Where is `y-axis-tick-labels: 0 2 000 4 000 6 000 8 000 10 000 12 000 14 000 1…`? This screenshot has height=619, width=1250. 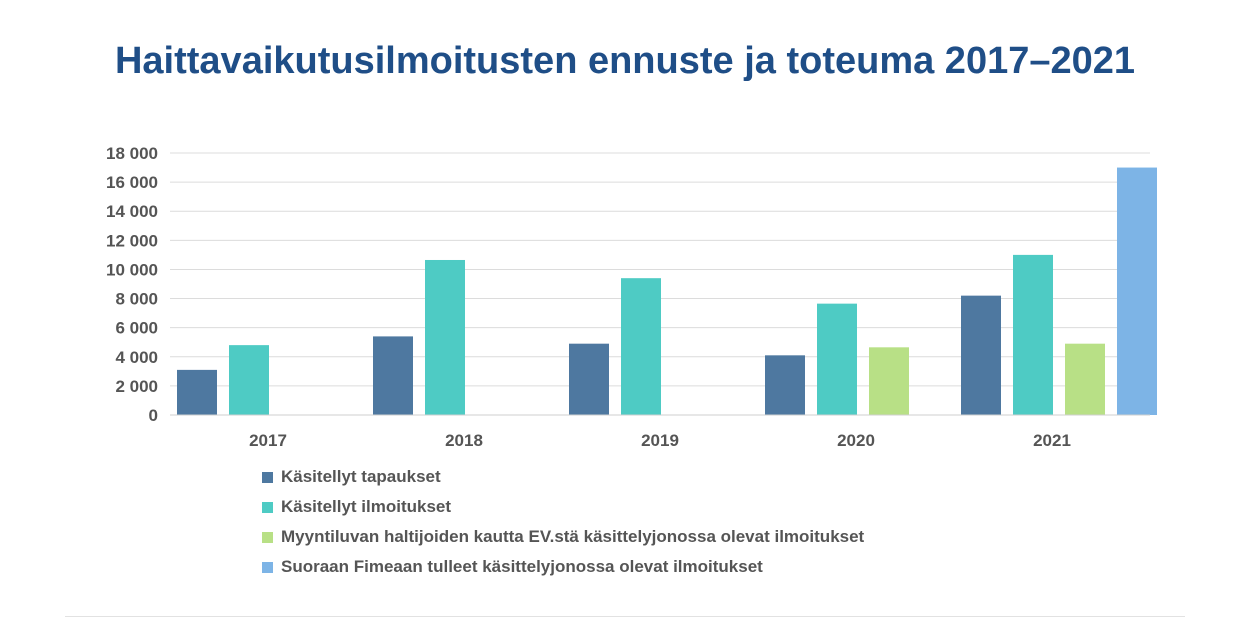
y-axis-tick-labels: 0 2 000 4 000 6 000 8 000 10 000 12 000 14 000 1… is located at coordinates (132, 284).